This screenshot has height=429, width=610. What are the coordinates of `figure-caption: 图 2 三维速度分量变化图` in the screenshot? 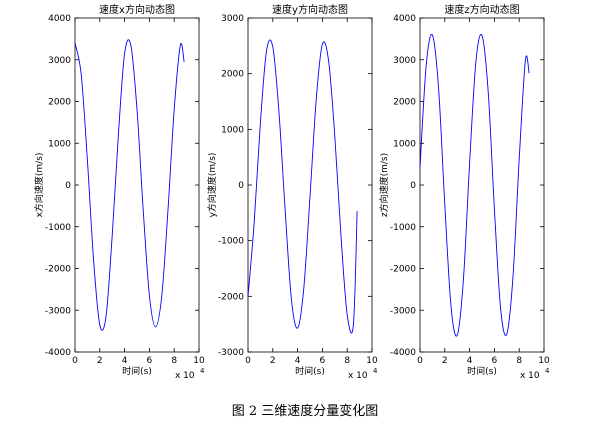 It's located at (305, 411).